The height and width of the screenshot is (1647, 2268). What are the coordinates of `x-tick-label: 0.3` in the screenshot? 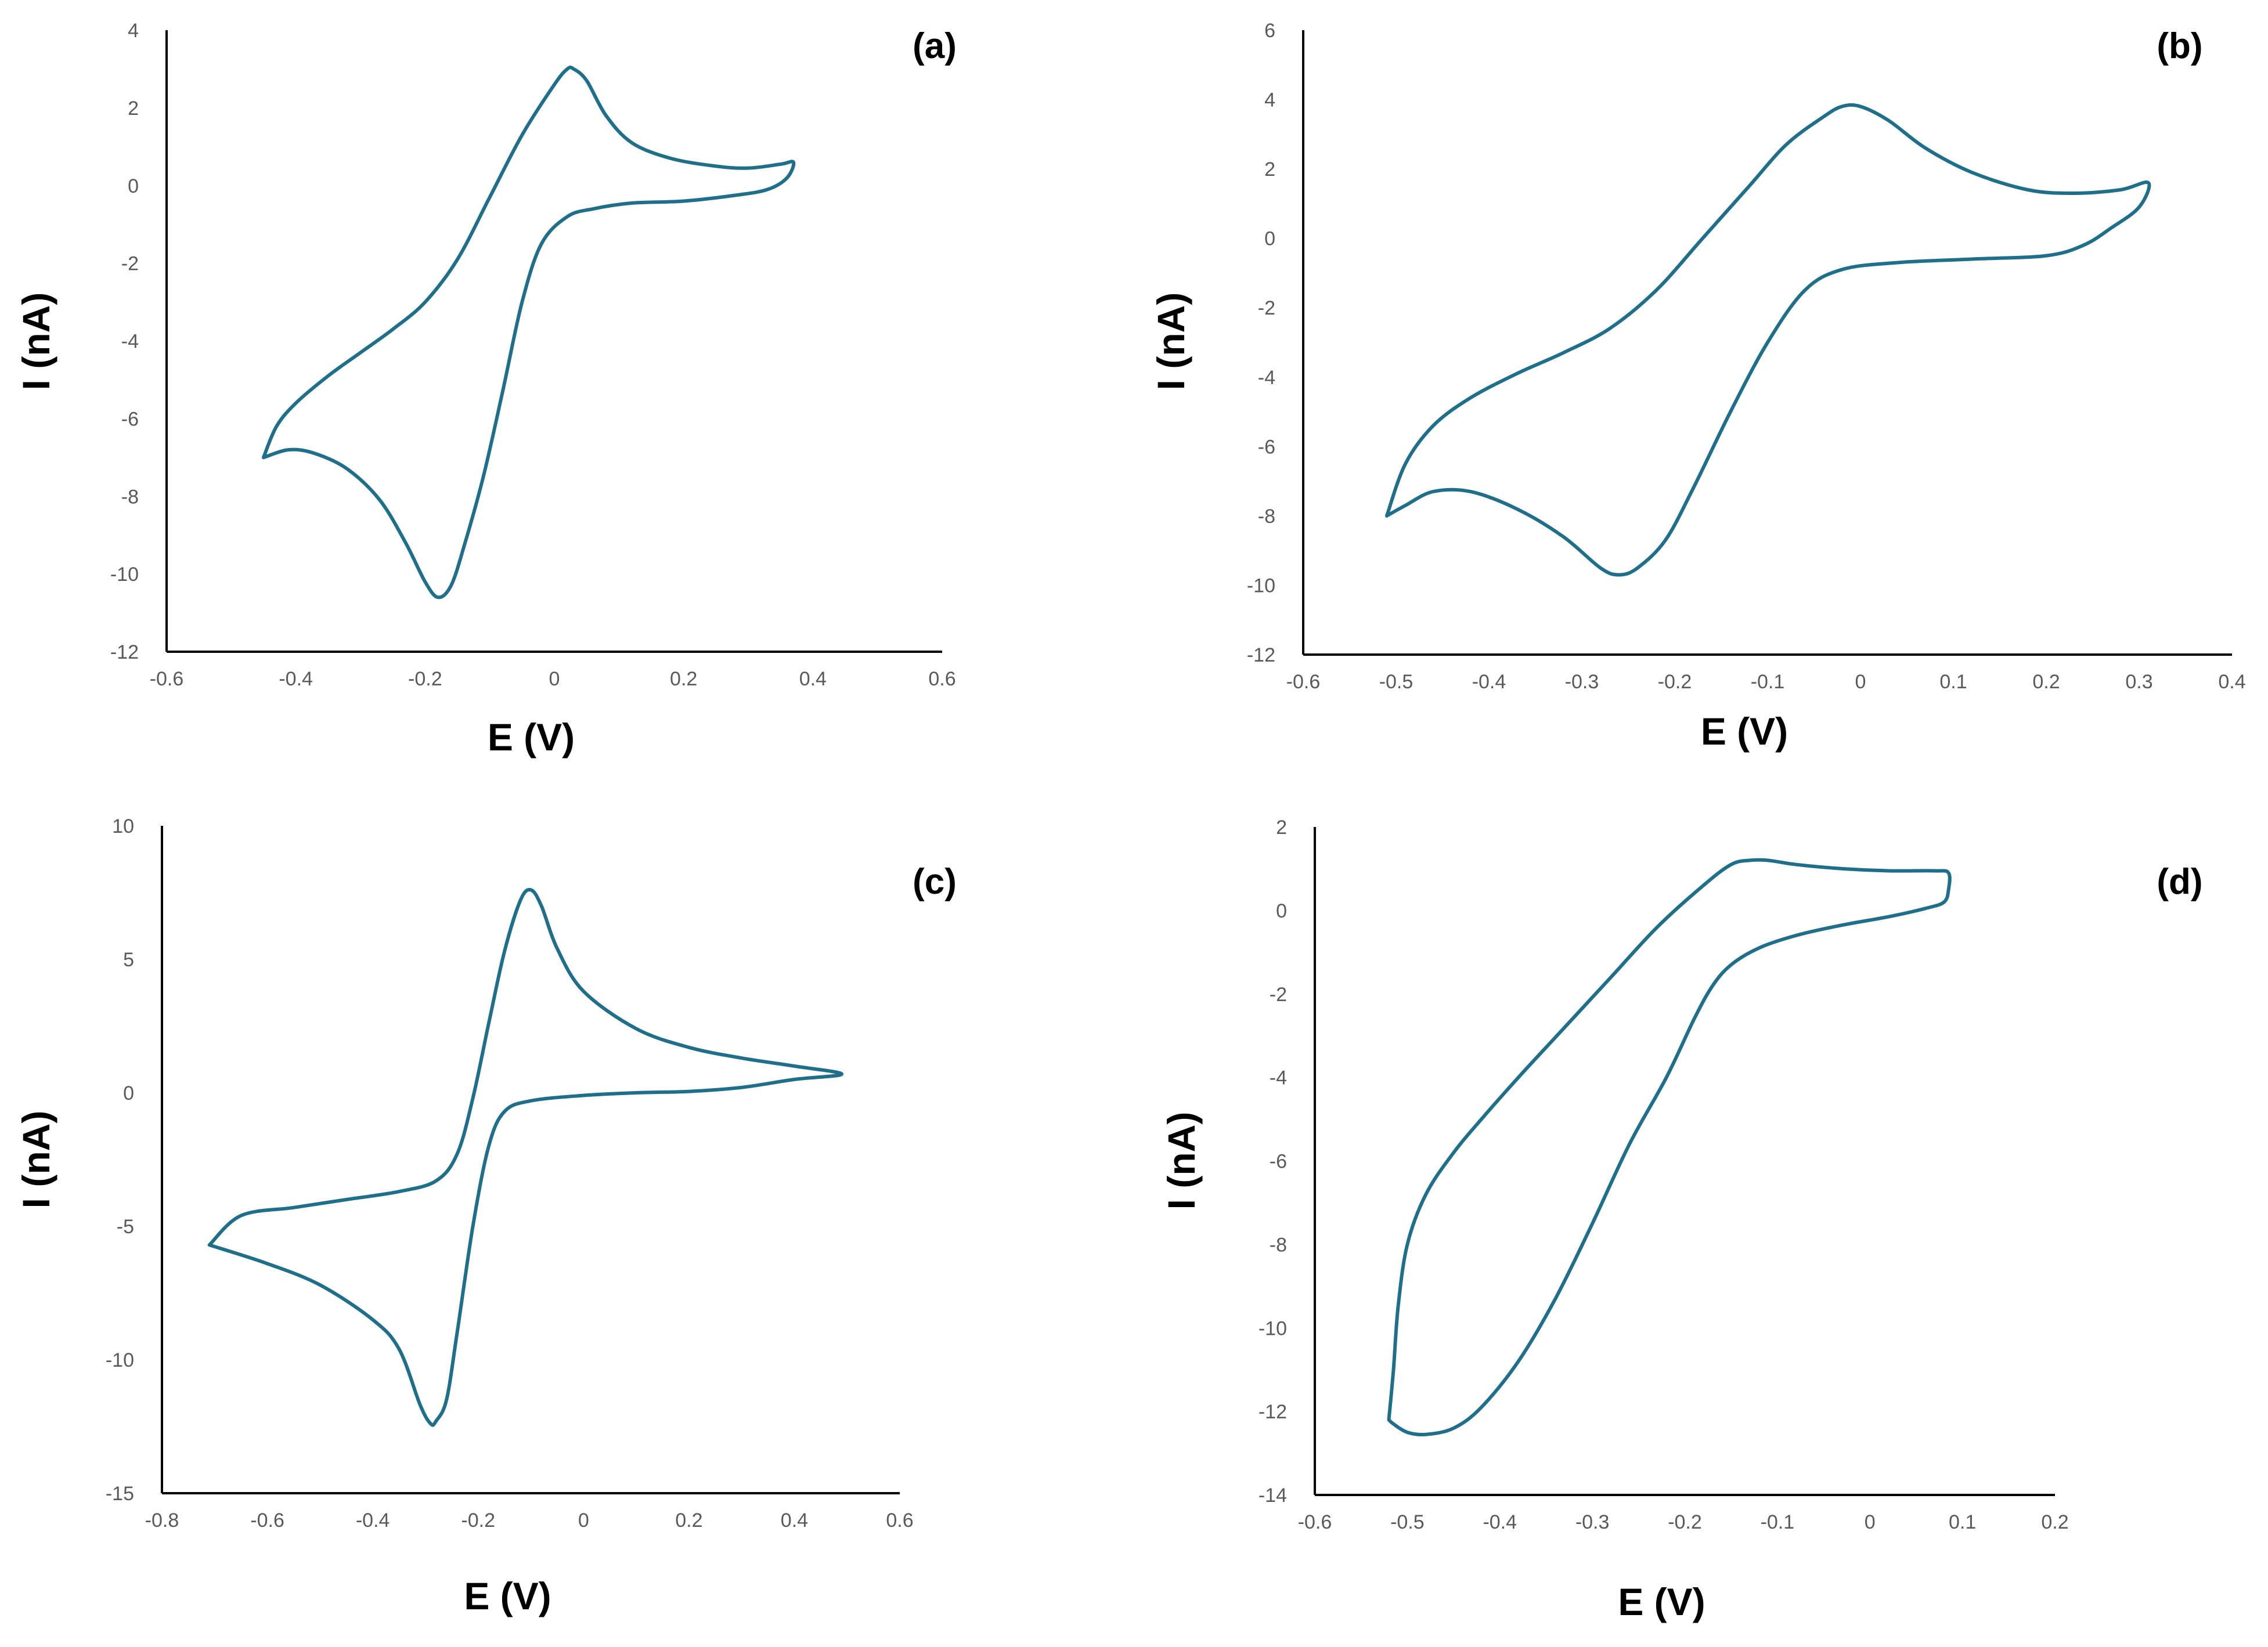 It's located at (2138, 682).